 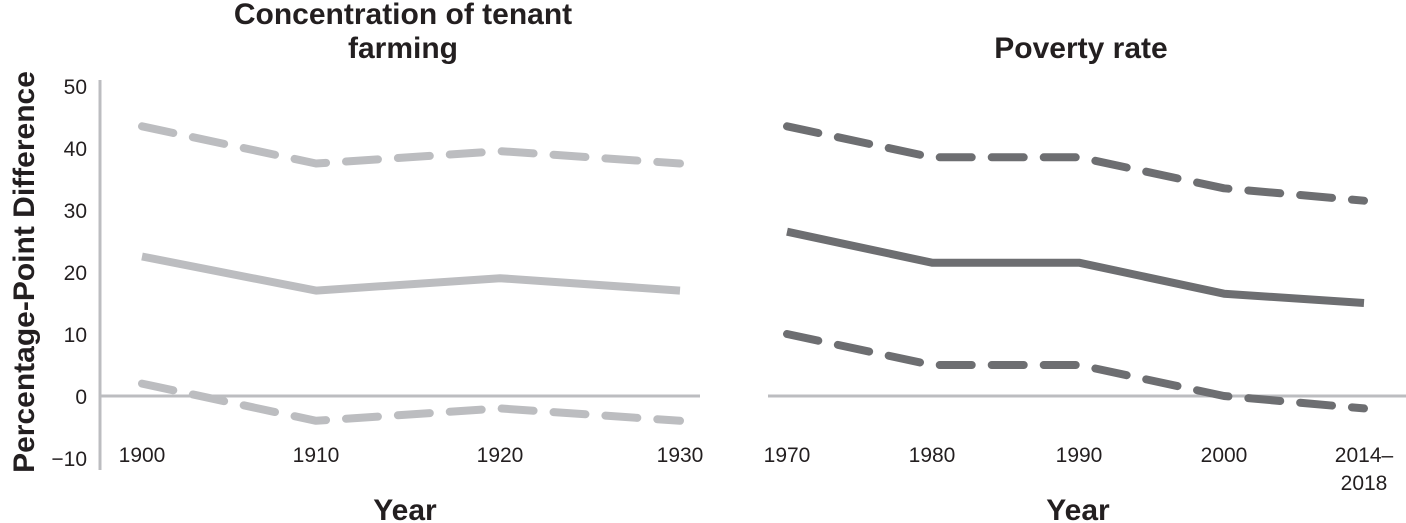 What do you see at coordinates (932, 455) in the screenshot?
I see `x-tick-label: 1980` at bounding box center [932, 455].